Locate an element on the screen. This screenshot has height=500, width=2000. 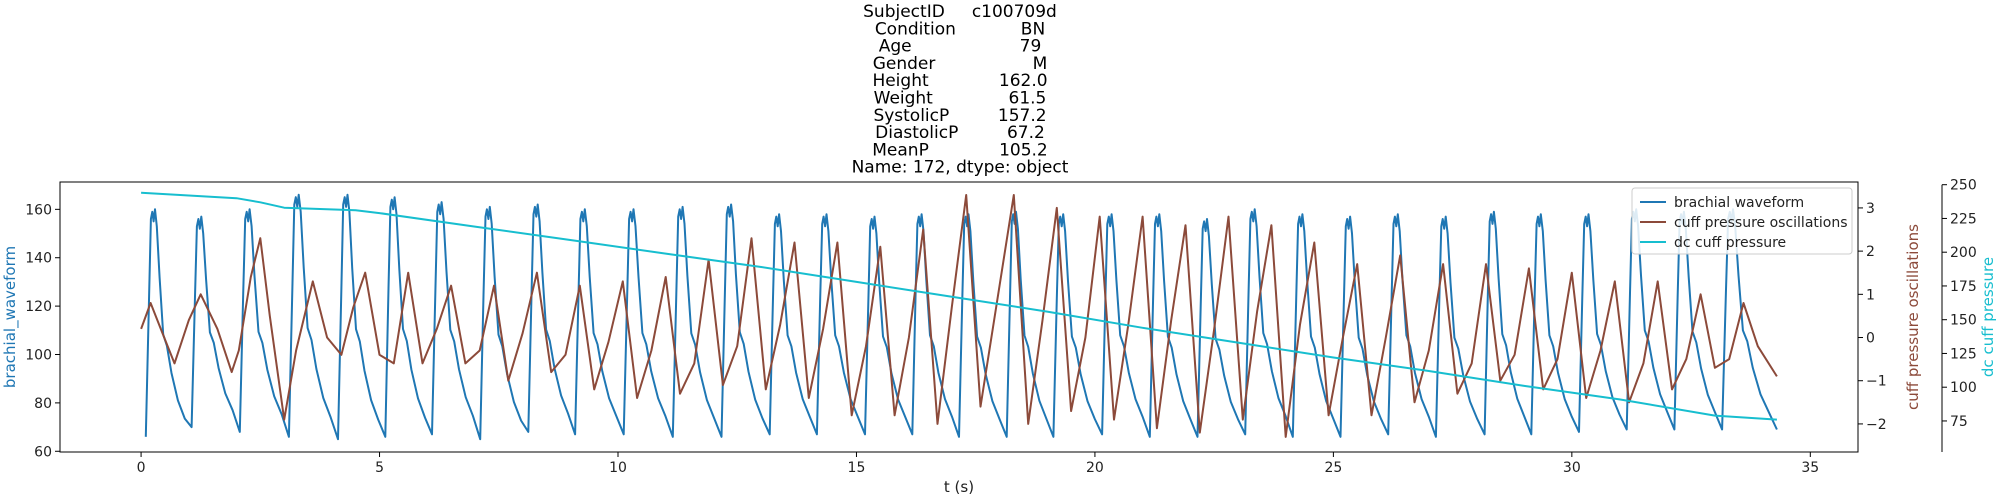
title-line: MeanP 105.2 is located at coordinates (960, 150).